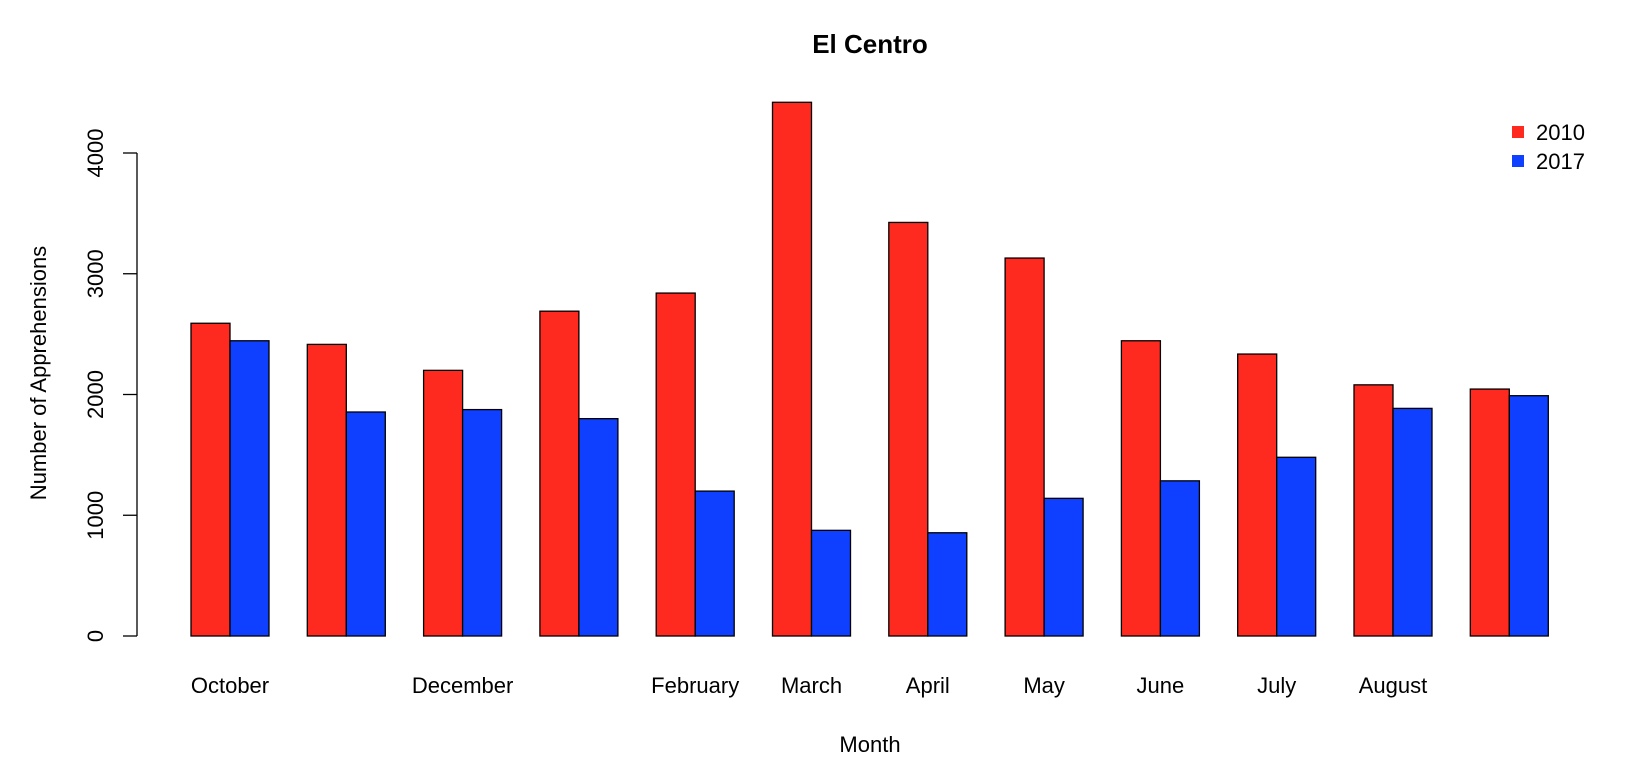  Describe the element at coordinates (1560, 132) in the screenshot. I see `legend-label-2010: 2010` at that location.